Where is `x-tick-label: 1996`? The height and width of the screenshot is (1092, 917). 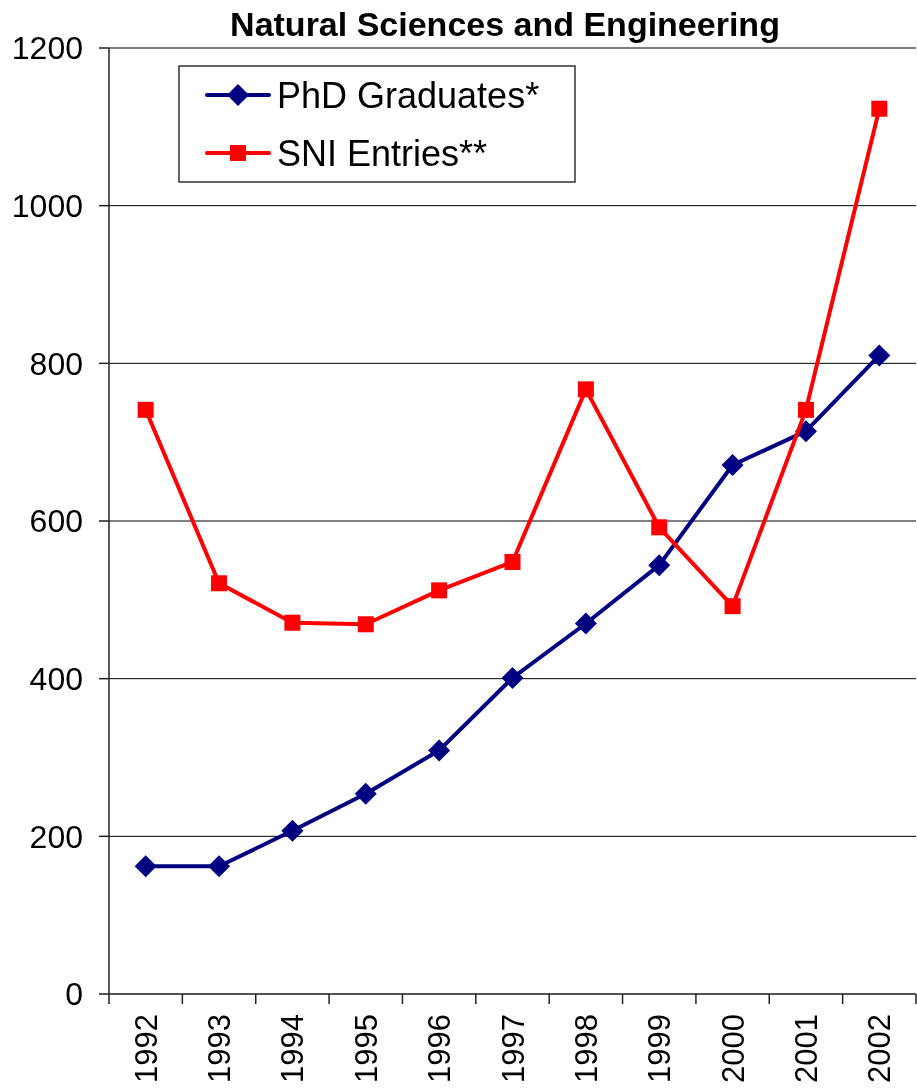
x-tick-label: 1996 is located at coordinates (440, 1048).